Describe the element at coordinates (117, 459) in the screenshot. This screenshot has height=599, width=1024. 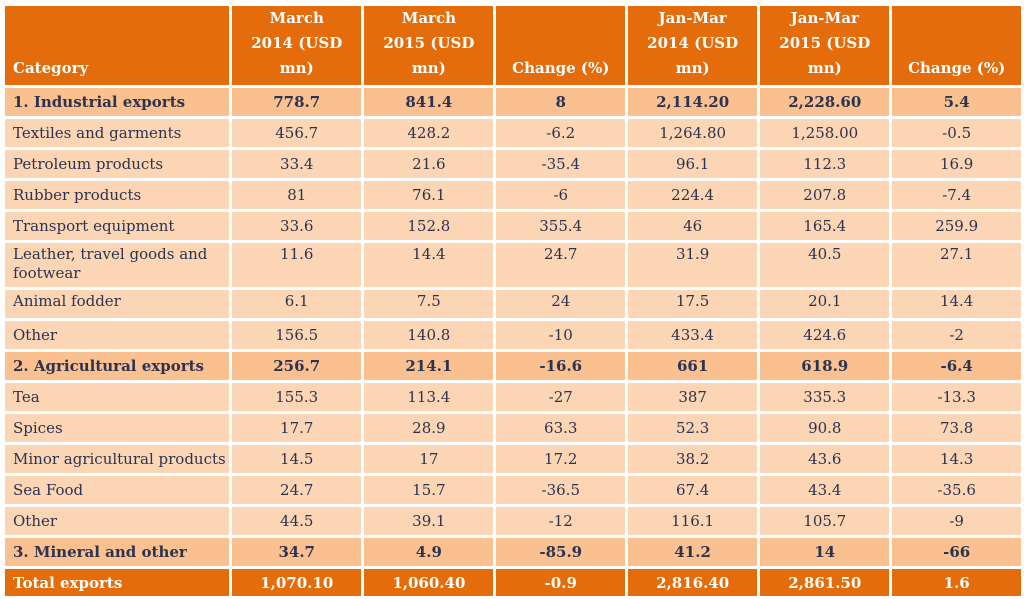
I see `row-label: Minor agricultural products` at that location.